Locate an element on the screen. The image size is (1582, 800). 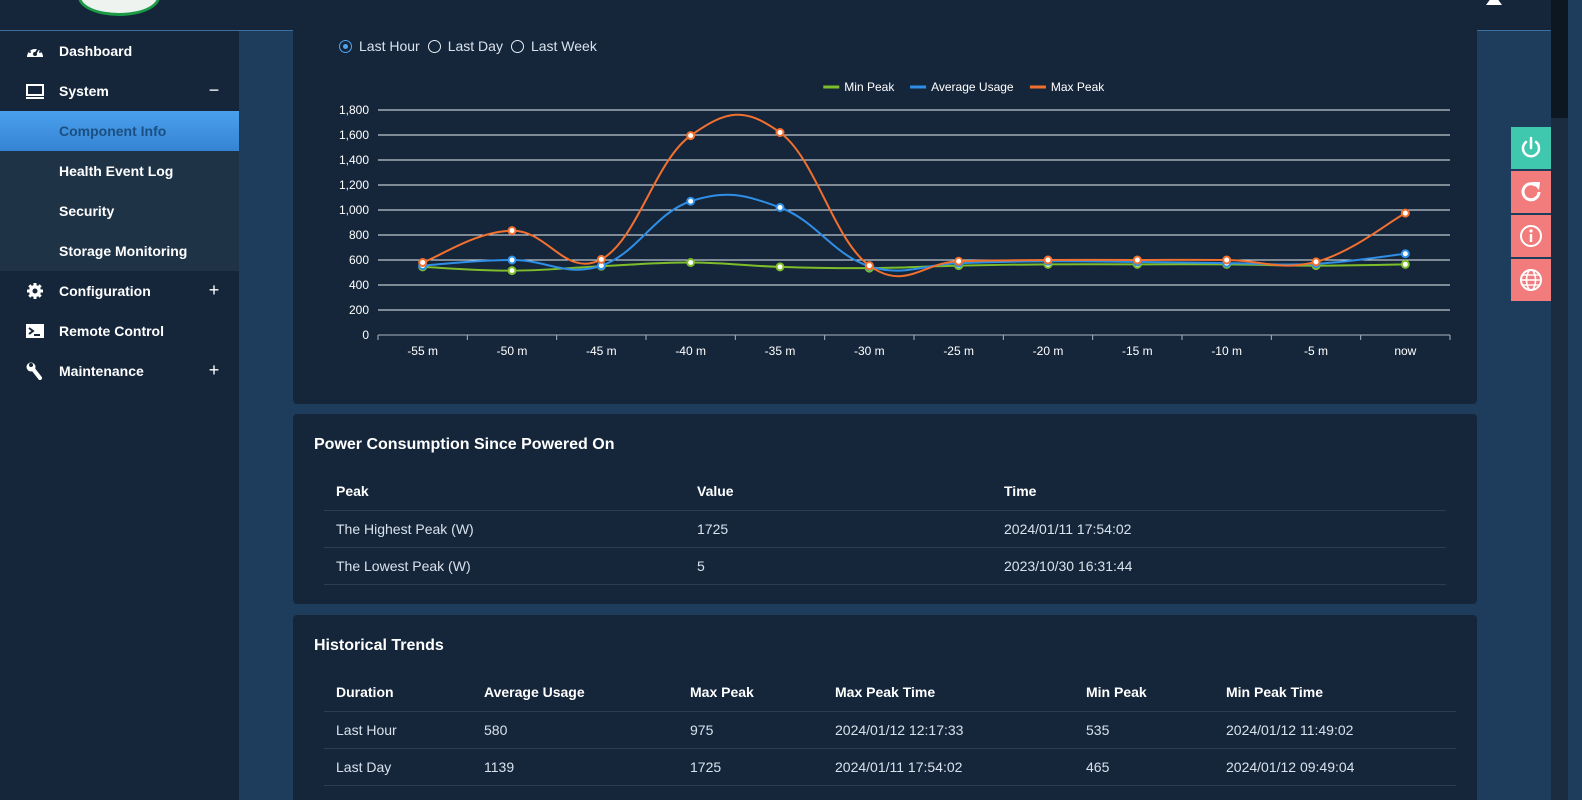
y-tick-label: 800 is located at coordinates (359, 235).